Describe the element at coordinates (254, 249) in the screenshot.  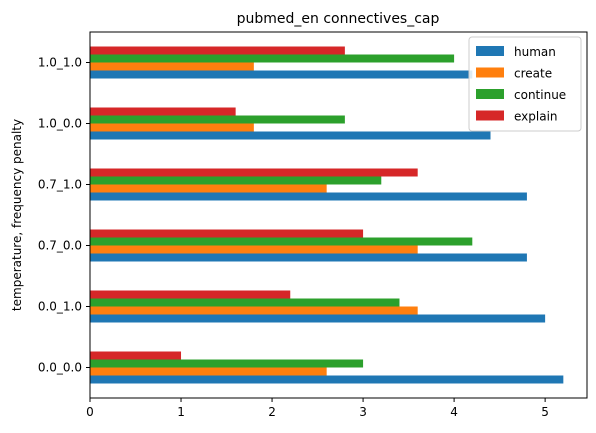
I see `bar-create-0.7_0.0` at that location.